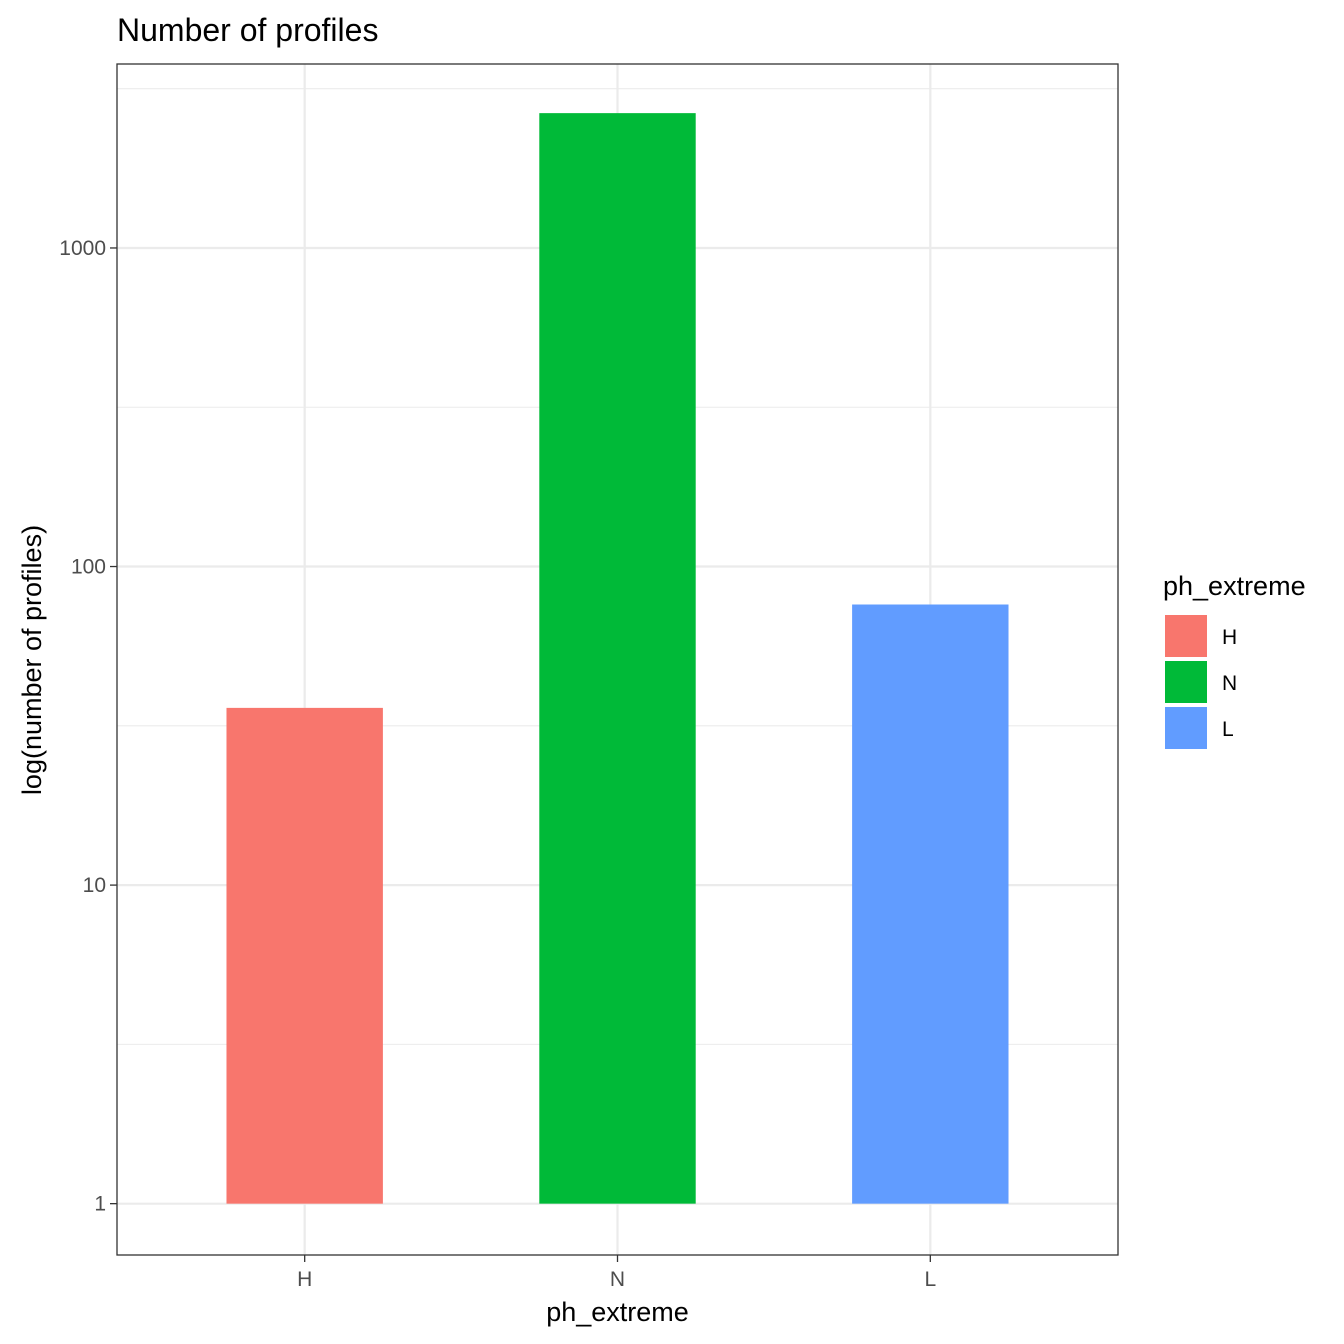 The height and width of the screenshot is (1344, 1344). I want to click on chart-title: Number of profiles, so click(247, 30).